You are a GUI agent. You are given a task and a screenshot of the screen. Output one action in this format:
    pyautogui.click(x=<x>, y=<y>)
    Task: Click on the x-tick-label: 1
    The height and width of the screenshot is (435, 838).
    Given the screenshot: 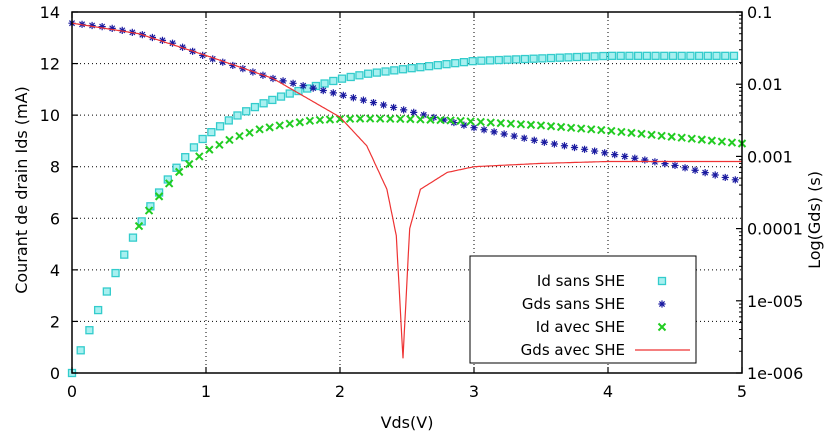 What is the action you would take?
    pyautogui.click(x=206, y=391)
    